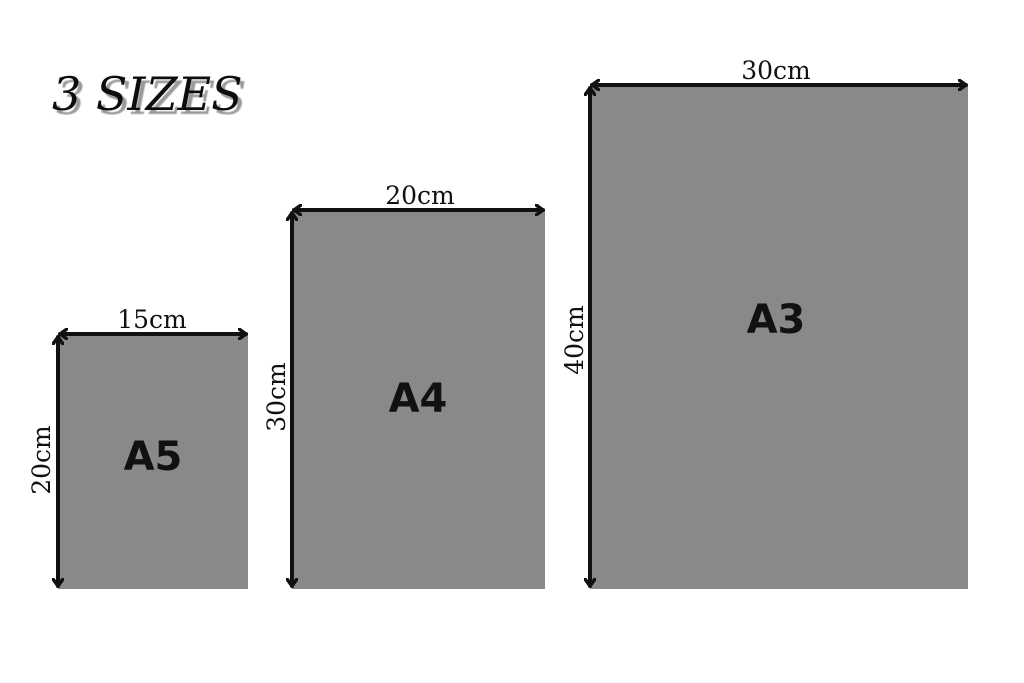  What do you see at coordinates (153, 457) in the screenshot?
I see `a5-name: A5` at bounding box center [153, 457].